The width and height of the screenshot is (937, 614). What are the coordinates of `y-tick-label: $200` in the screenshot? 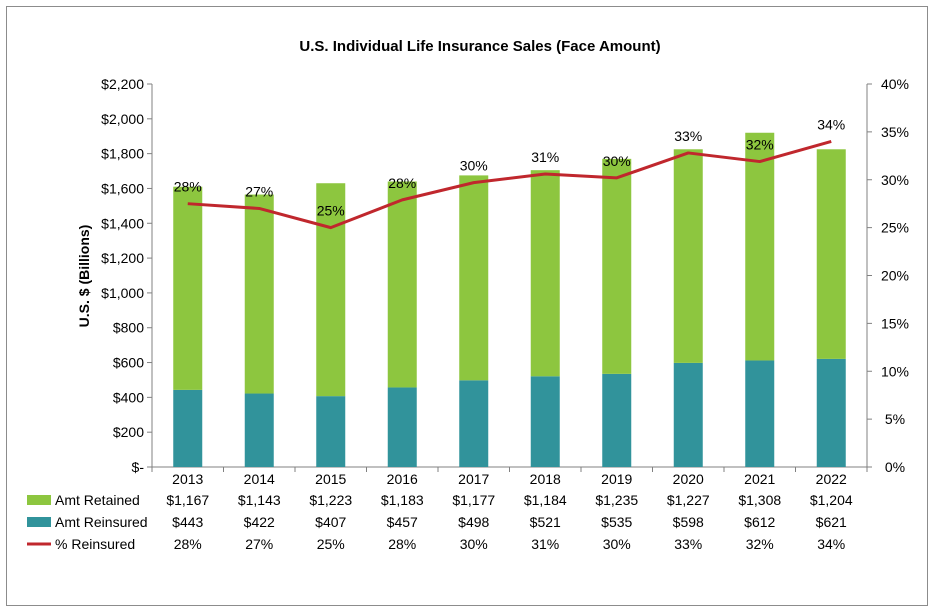 It's located at (128, 432).